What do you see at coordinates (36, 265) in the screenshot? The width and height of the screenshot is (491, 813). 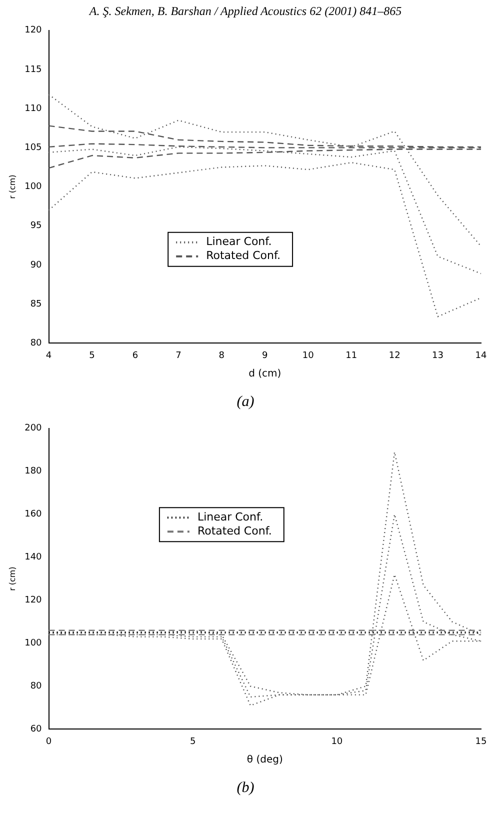 I see `y-tick-label: 90` at bounding box center [36, 265].